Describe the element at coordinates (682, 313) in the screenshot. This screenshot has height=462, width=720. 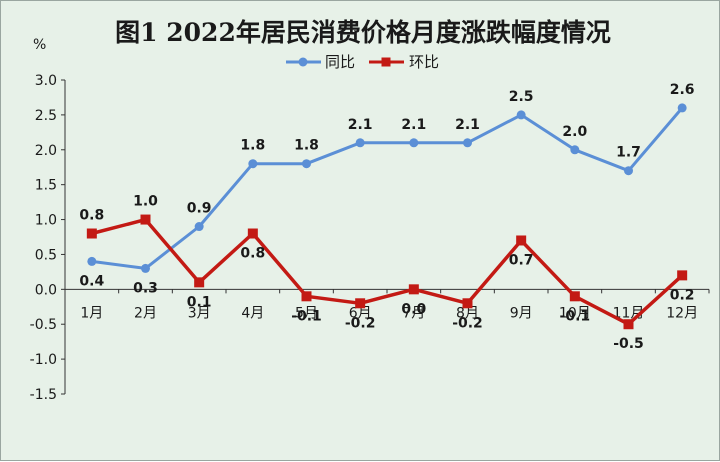
I see `x-tick-label: 12月` at that location.